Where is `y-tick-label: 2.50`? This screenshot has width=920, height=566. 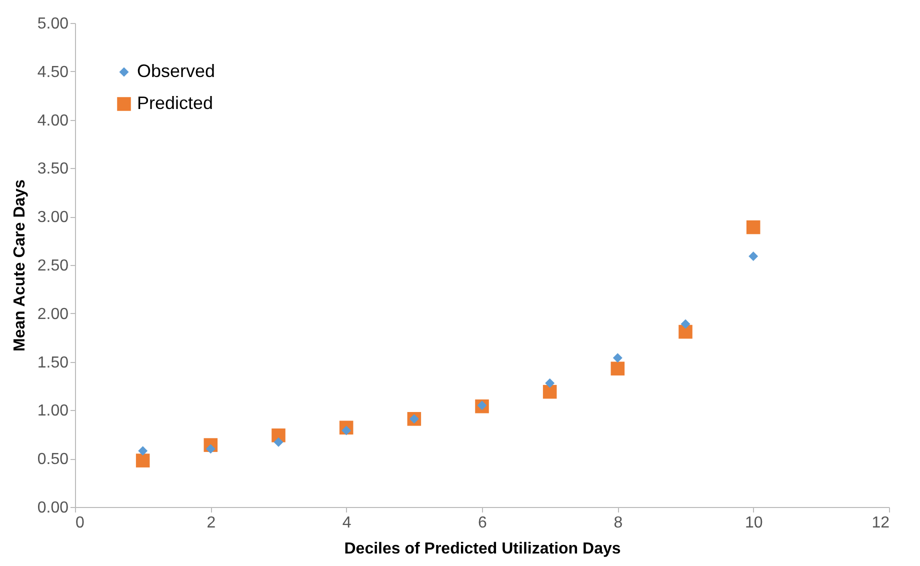
y-tick-label: 2.50 is located at coordinates (53, 266).